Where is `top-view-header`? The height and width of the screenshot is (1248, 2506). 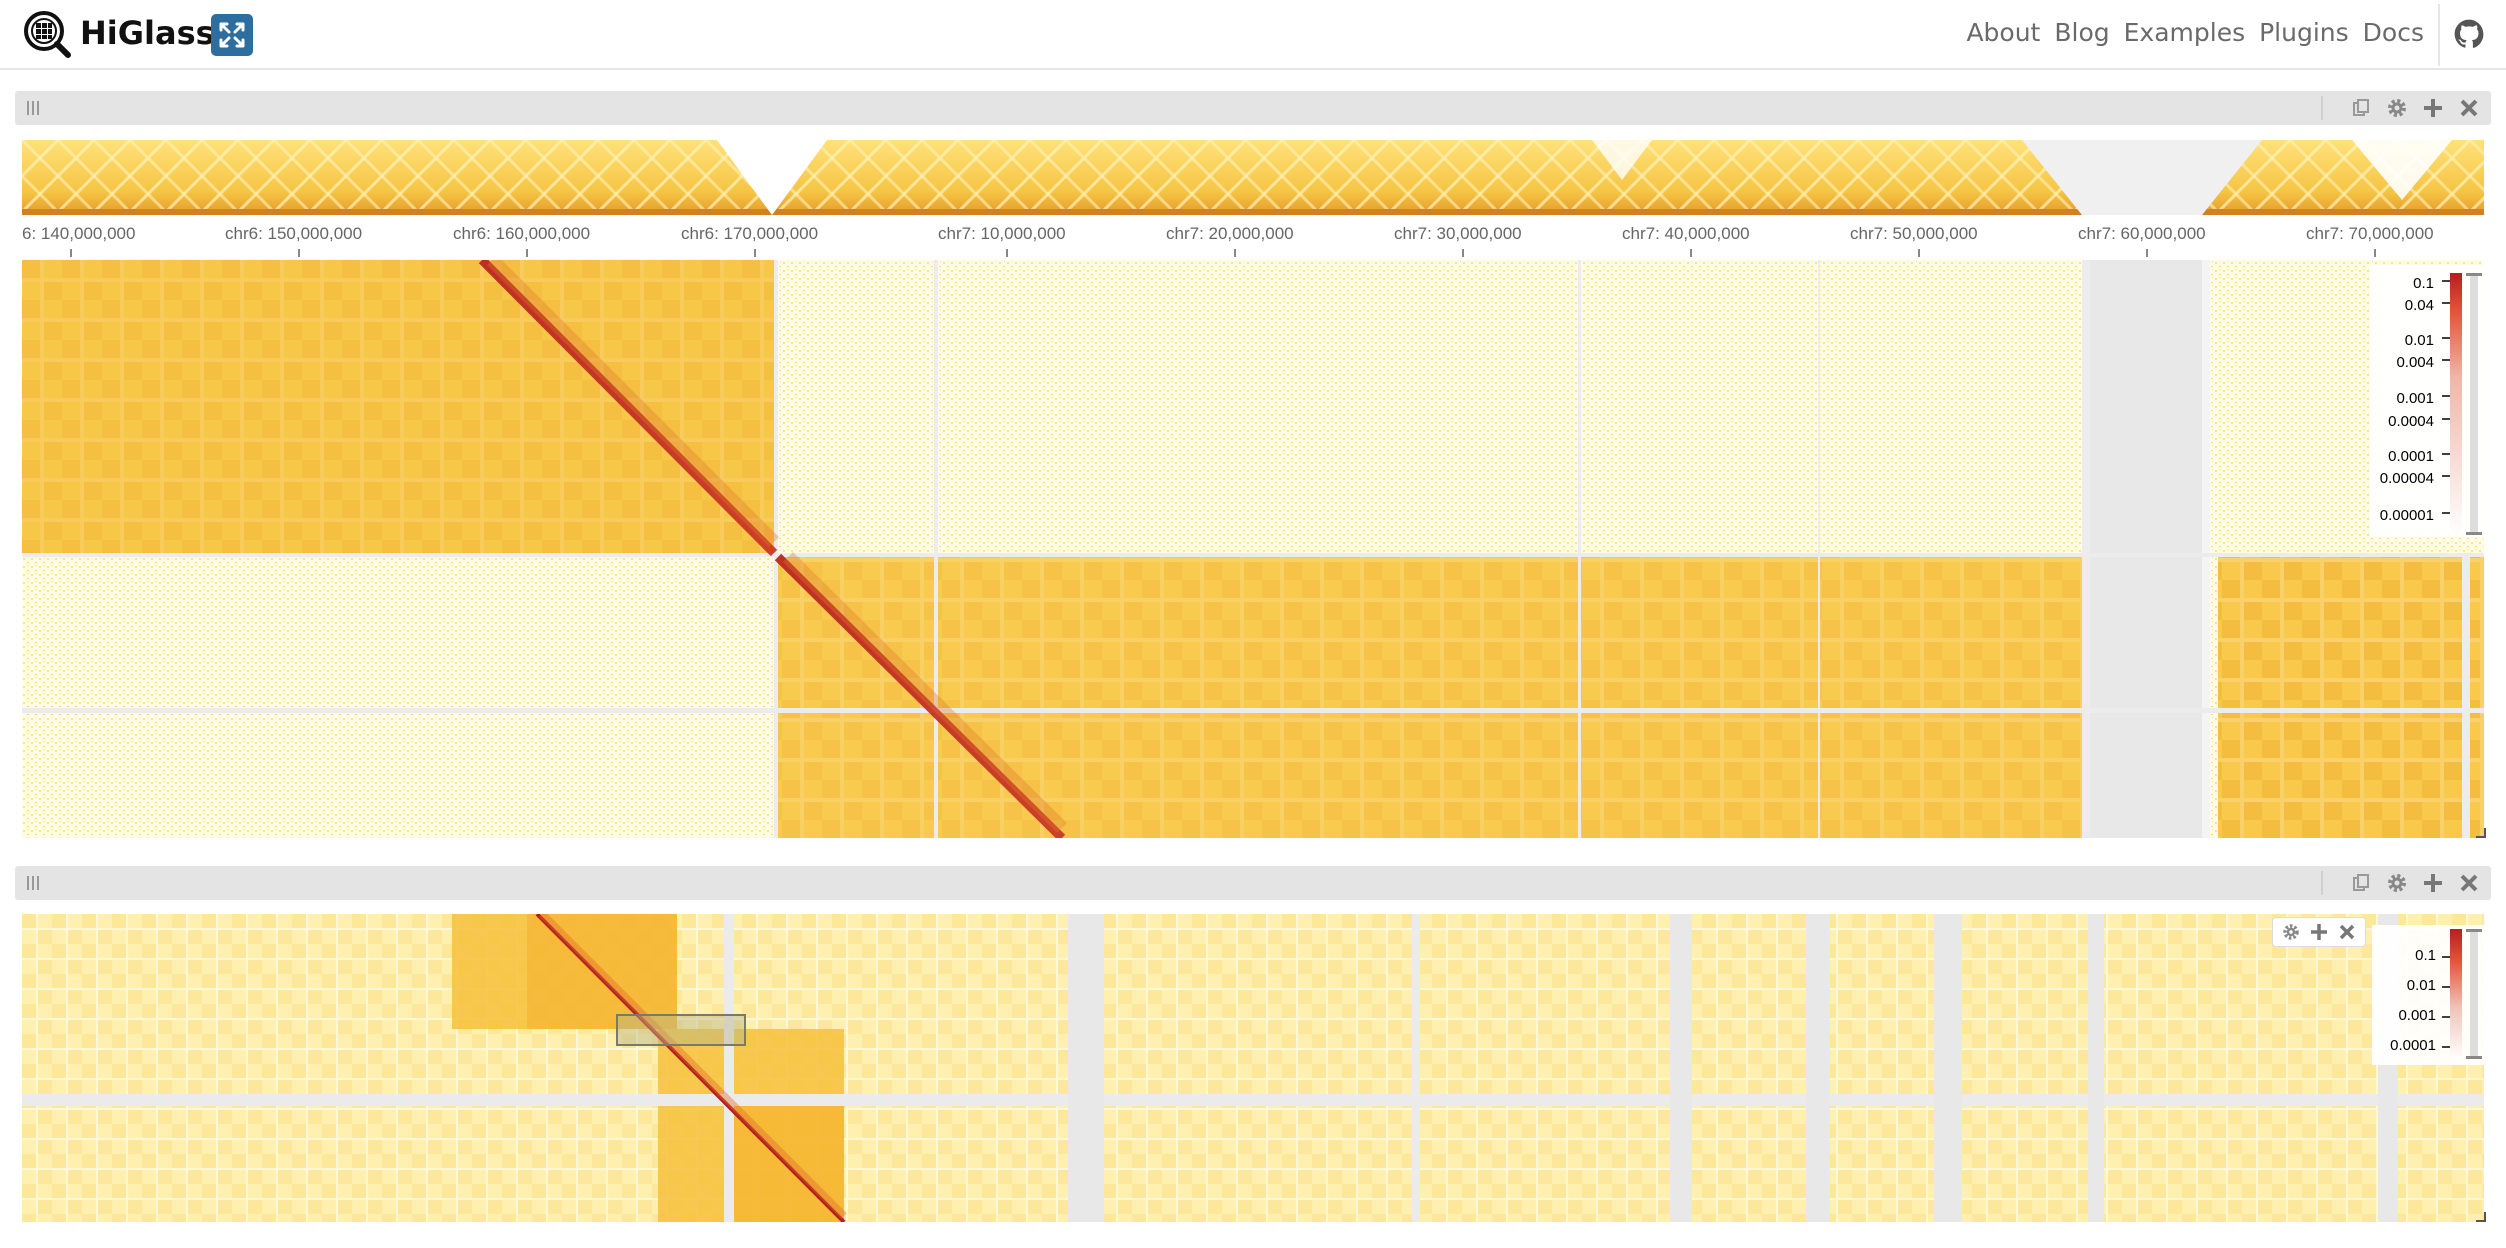 top-view-header is located at coordinates (1253, 108).